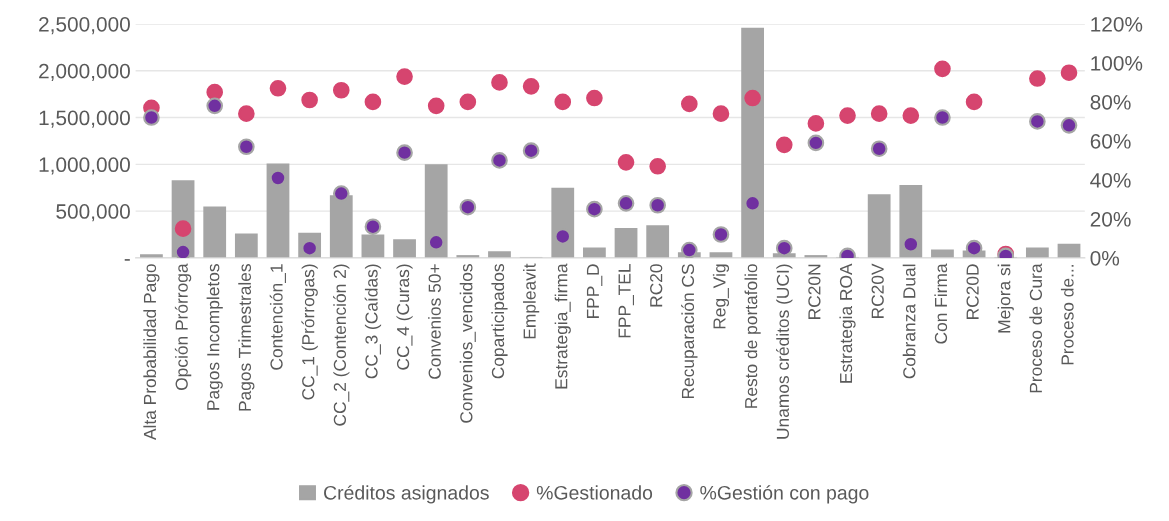  I want to click on x-tick-label: RC20D, so click(972, 291).